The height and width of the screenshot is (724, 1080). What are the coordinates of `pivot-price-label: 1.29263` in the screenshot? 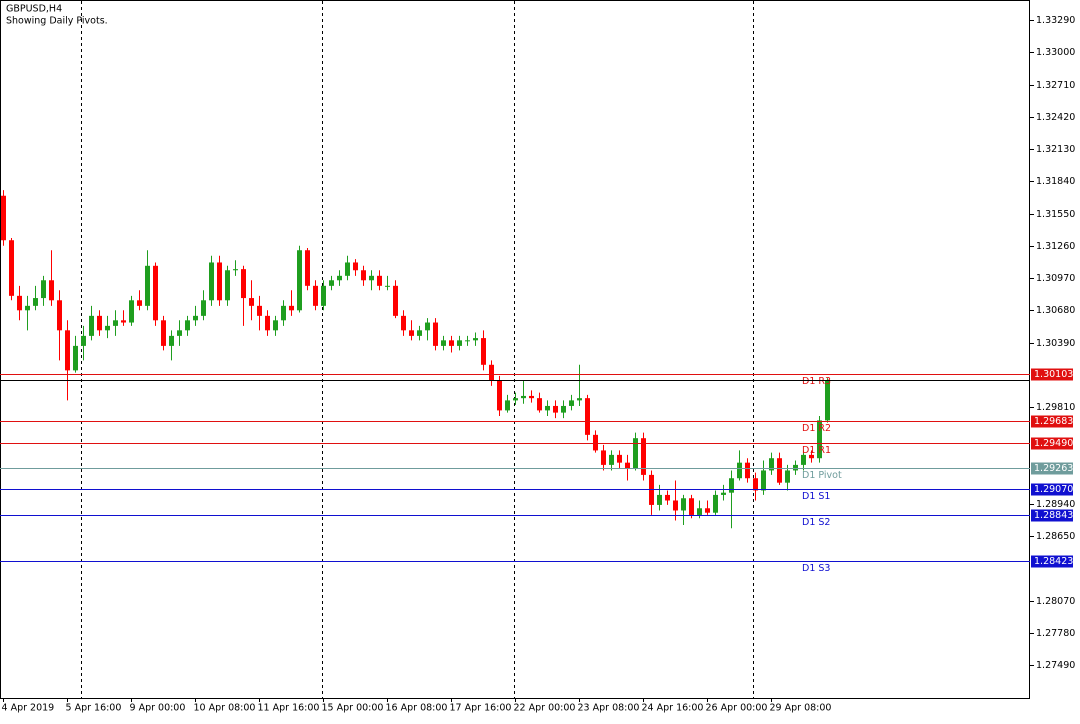 It's located at (1053, 468).